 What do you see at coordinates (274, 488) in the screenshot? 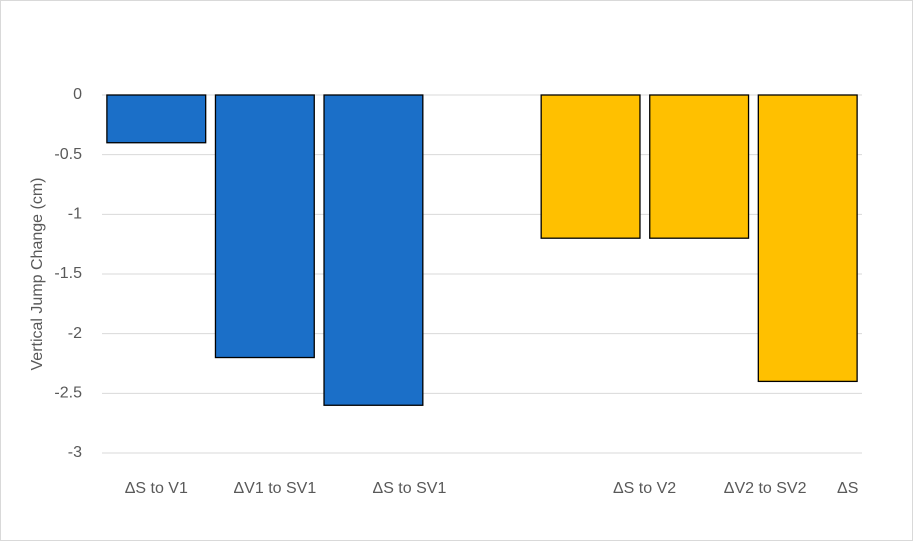
I see `x-tick-label: ΔV1 to SV1` at bounding box center [274, 488].